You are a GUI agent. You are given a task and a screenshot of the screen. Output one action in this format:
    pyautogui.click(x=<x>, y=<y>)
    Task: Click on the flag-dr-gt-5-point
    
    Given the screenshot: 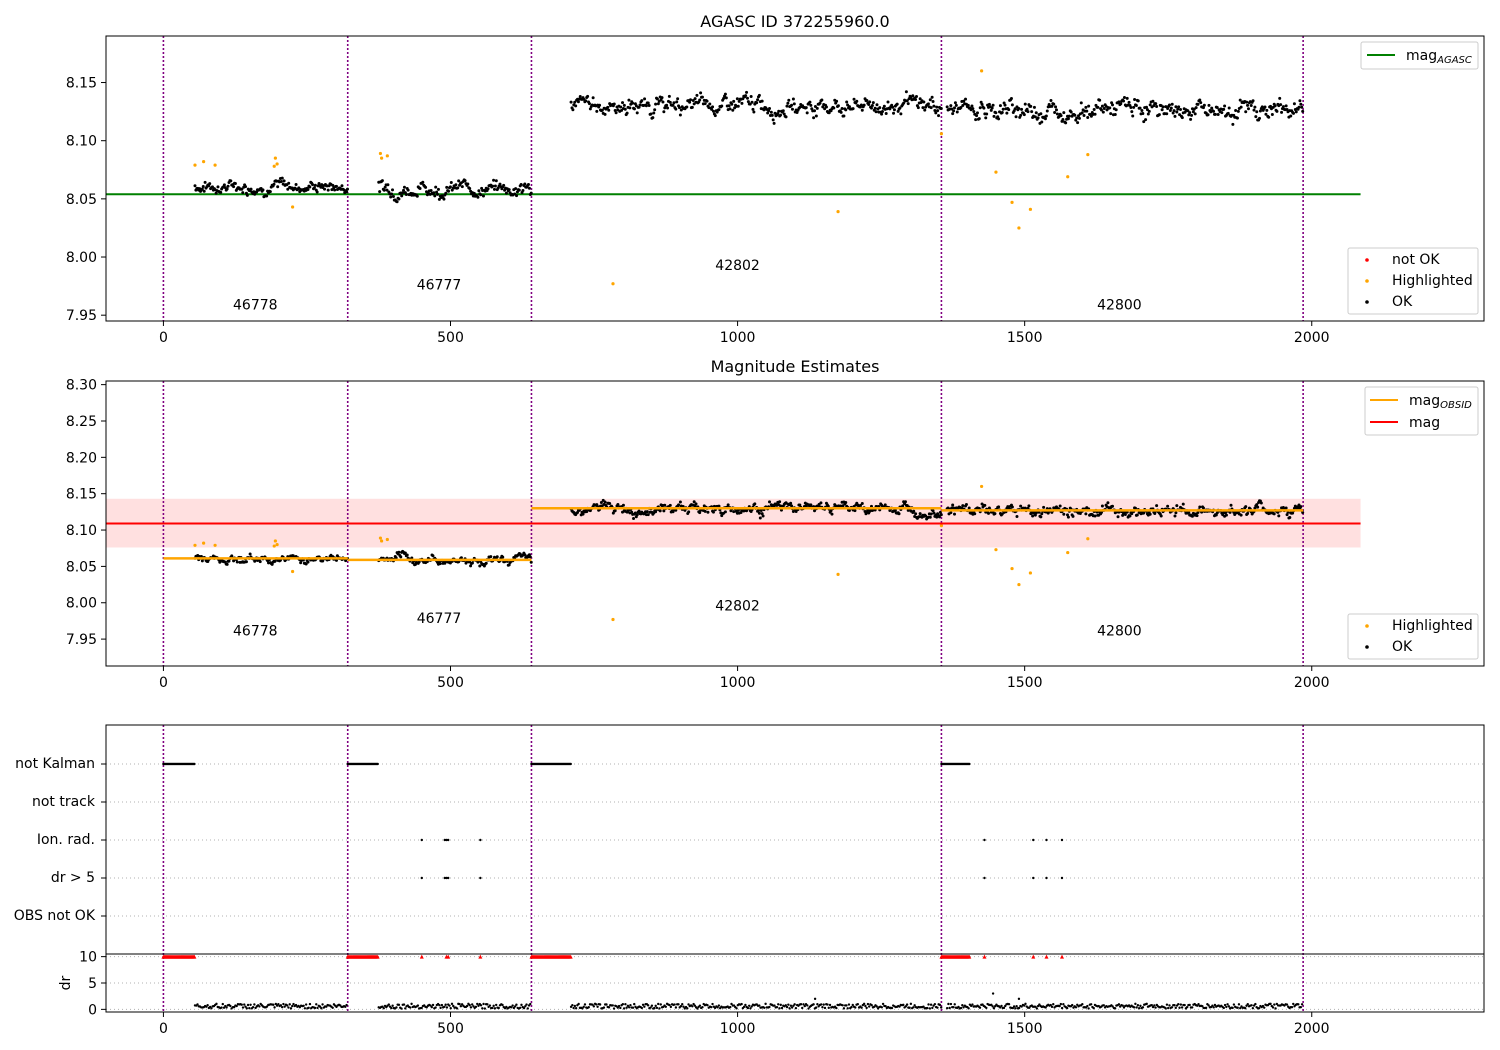 What is the action you would take?
    pyautogui.click(x=446, y=878)
    